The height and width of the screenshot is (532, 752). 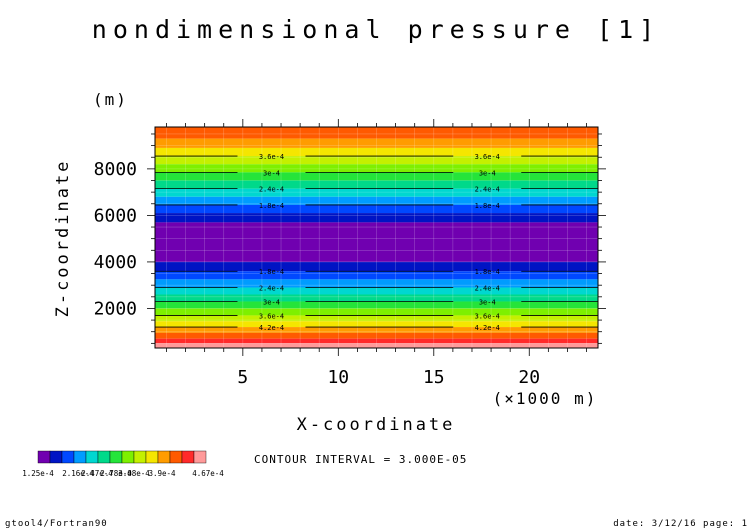 What do you see at coordinates (271, 302) in the screenshot?
I see `contour-label-6-0: 3e-4` at bounding box center [271, 302].